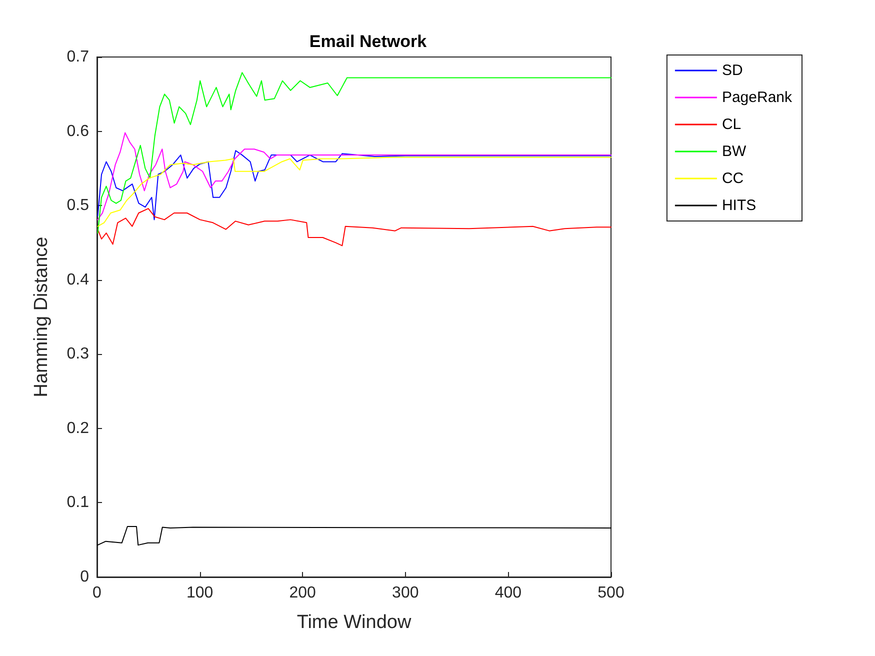 This screenshot has width=875, height=656. Describe the element at coordinates (78, 205) in the screenshot. I see `y-tick-label: 0.5` at that location.